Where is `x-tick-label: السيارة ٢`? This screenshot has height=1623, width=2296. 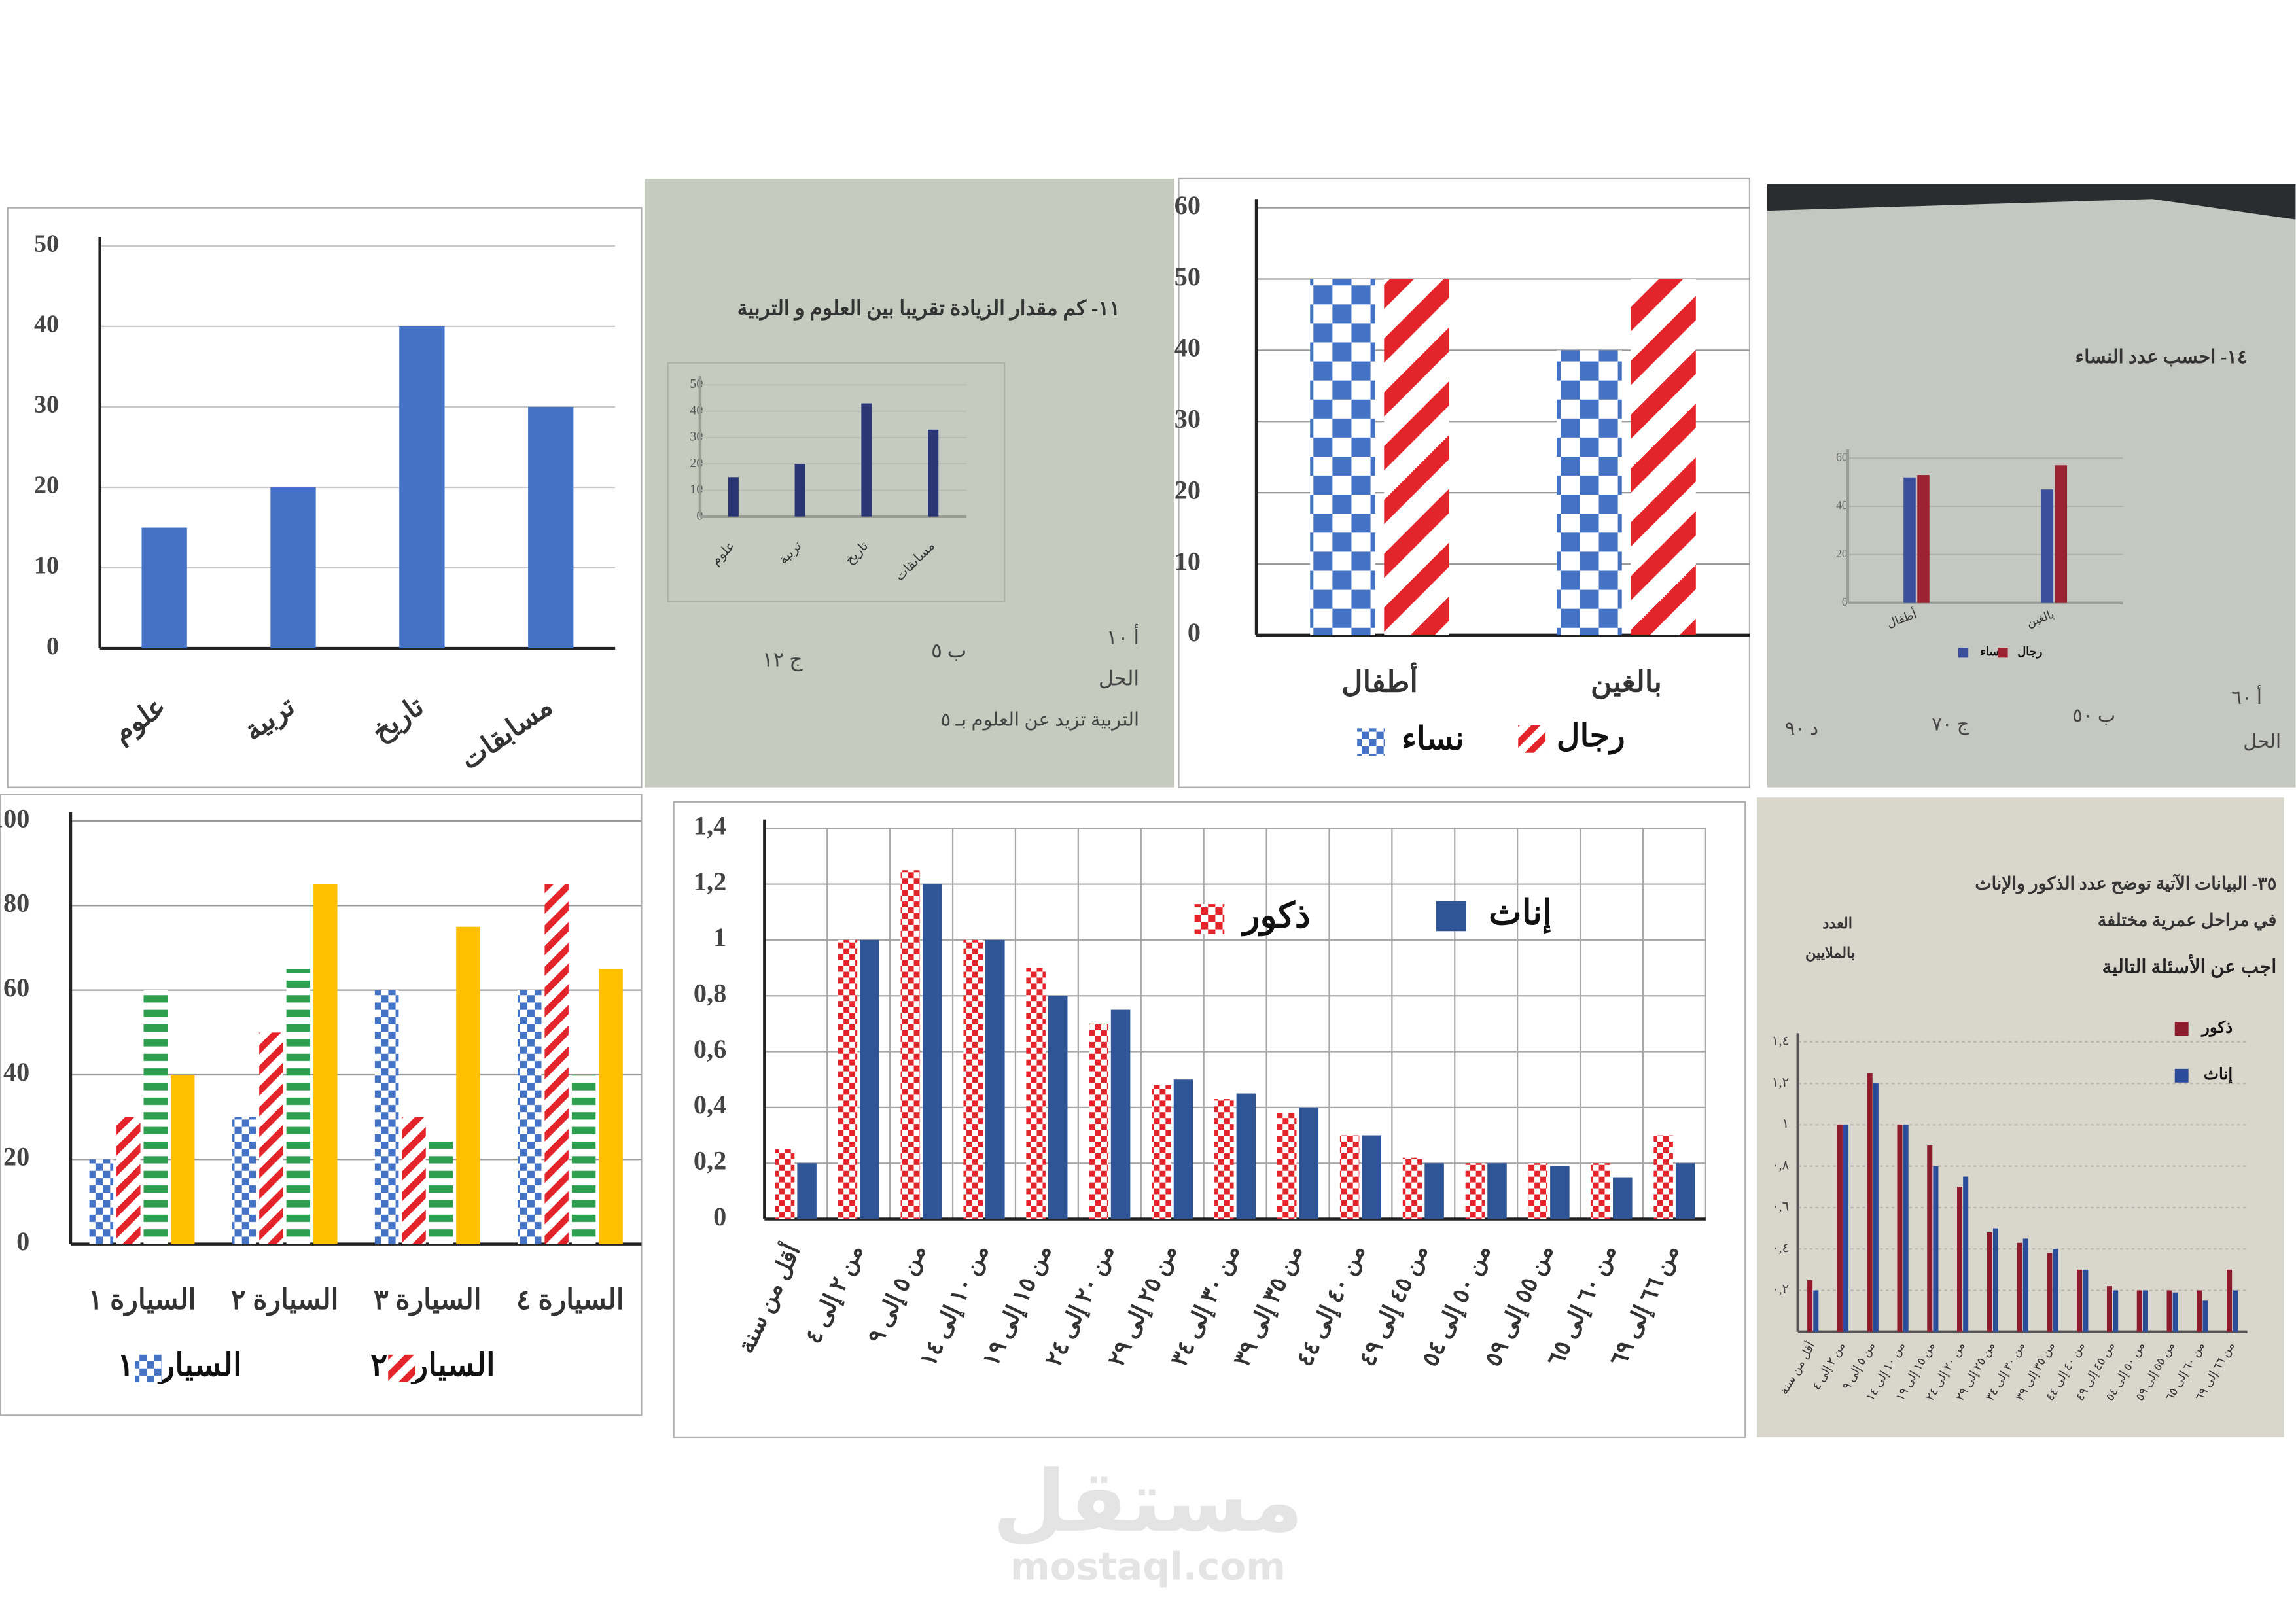 x-tick-label: السيارة ٢ is located at coordinates (285, 1301).